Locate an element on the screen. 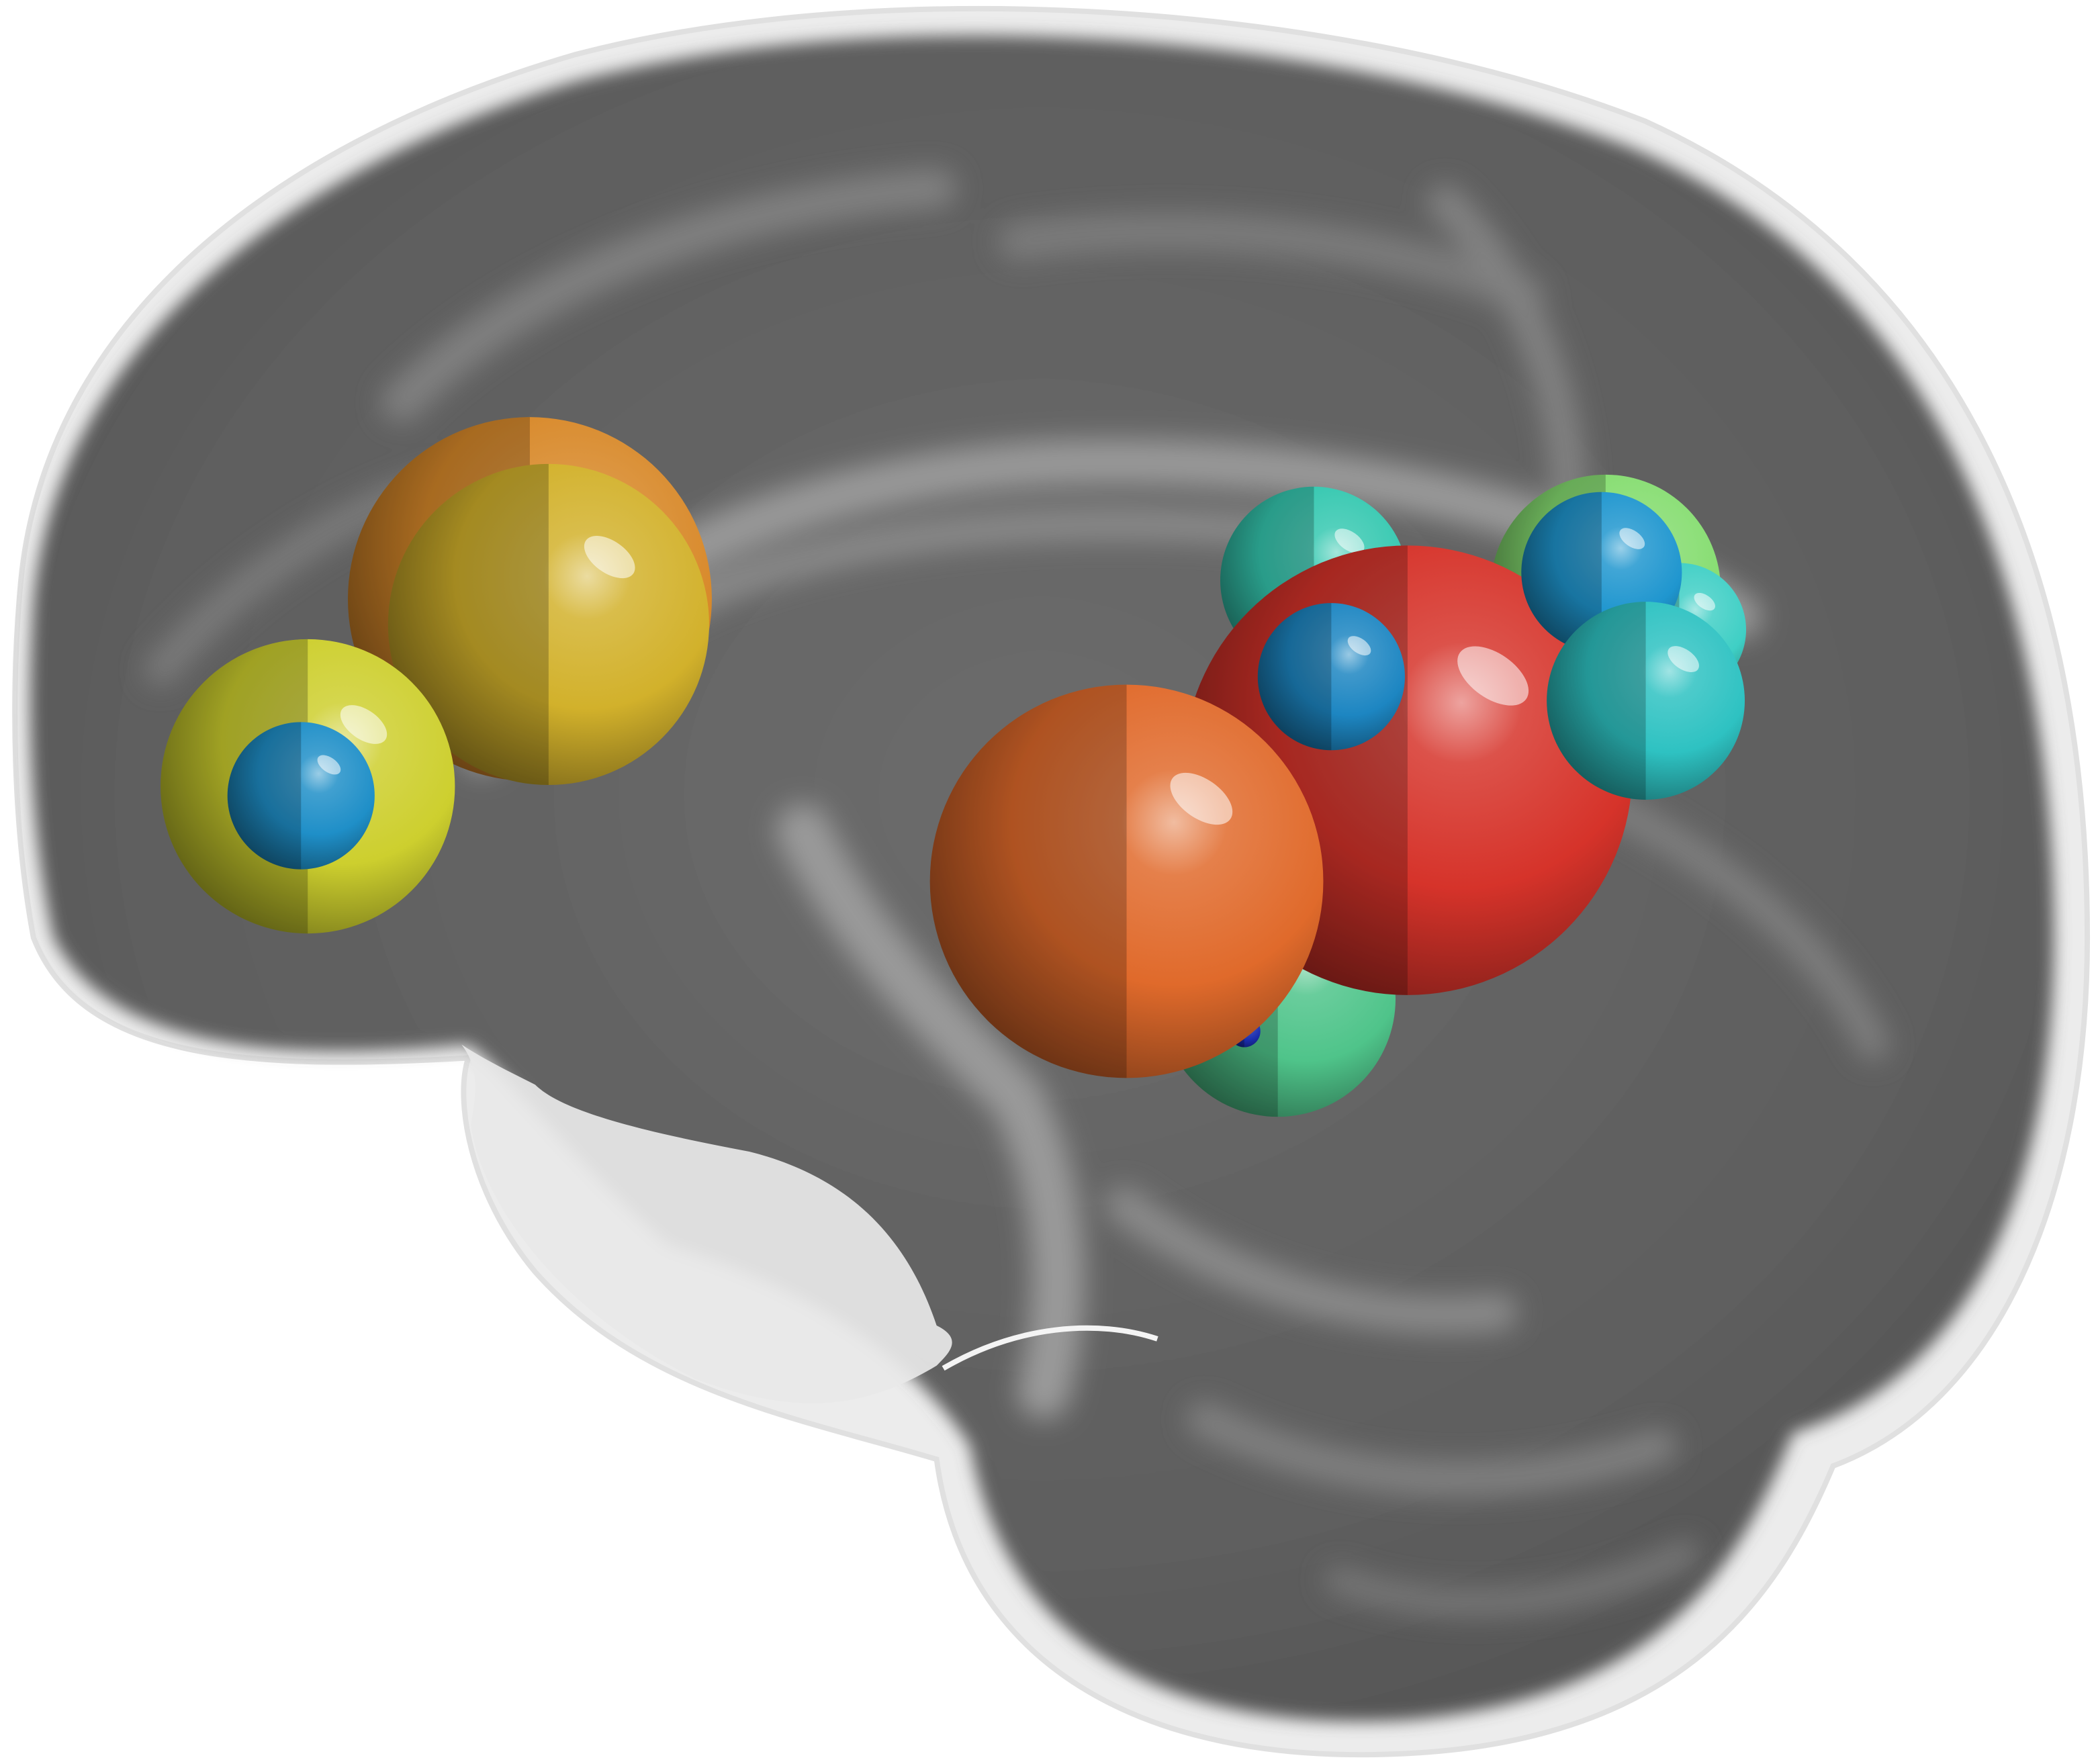  sphere-orange-central-highlight is located at coordinates (1201, 798).